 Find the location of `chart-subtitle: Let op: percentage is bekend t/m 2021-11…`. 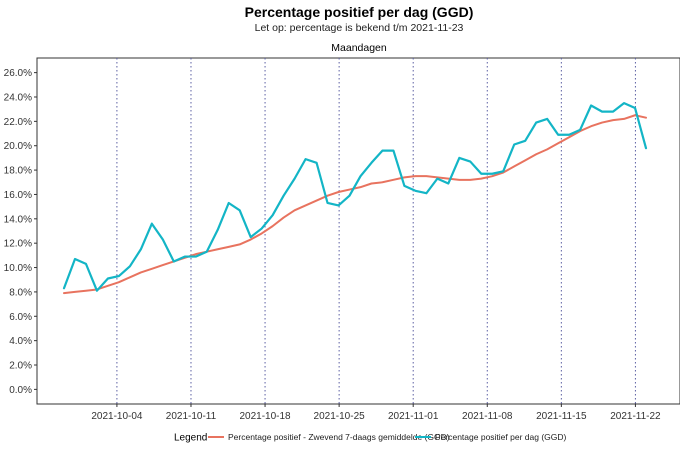

chart-subtitle: Let op: percentage is bekend t/m 2021-11… is located at coordinates (359, 28).